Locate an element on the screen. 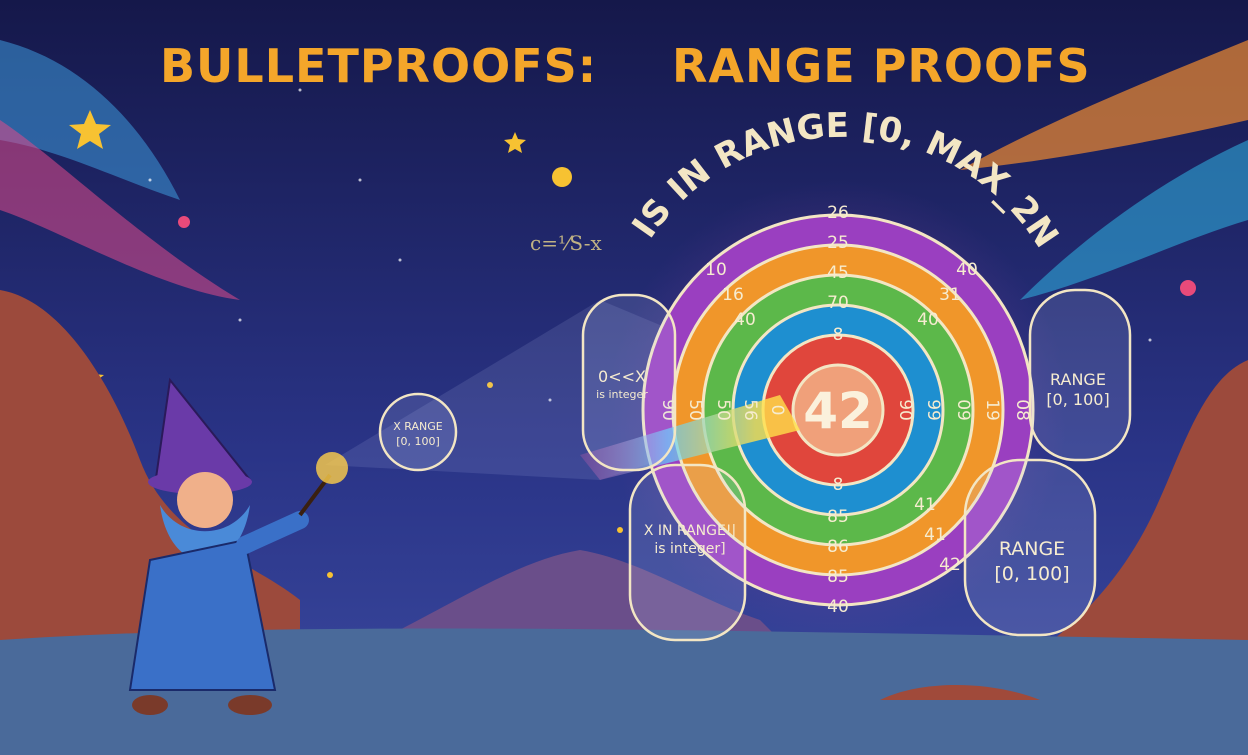  ring-label: 16 is located at coordinates (733, 295).